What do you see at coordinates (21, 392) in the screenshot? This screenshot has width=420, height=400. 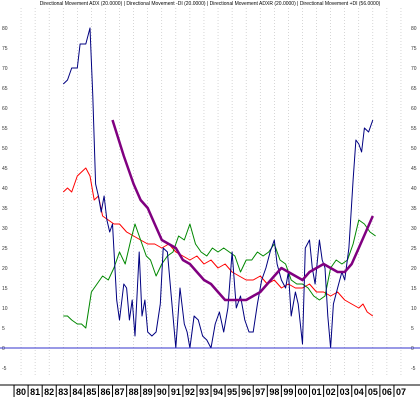 I see `x-tick-label-80: 80` at bounding box center [21, 392].